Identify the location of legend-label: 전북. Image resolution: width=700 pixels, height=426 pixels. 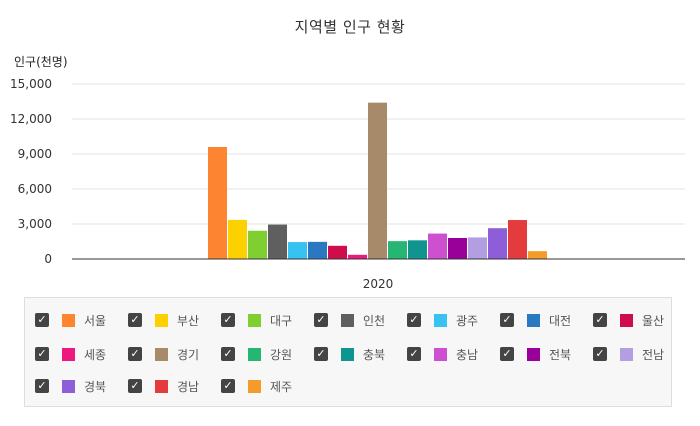
(560, 354).